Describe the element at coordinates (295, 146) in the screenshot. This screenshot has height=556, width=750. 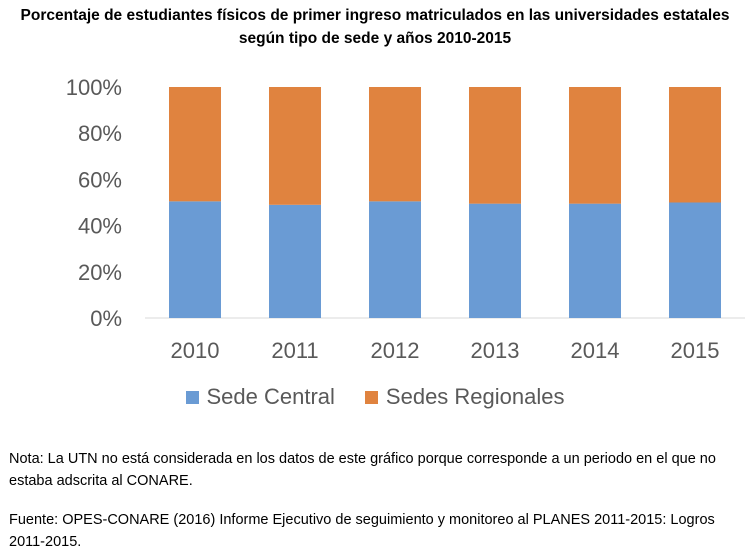
I see `bar-sedes-regionales-2011` at that location.